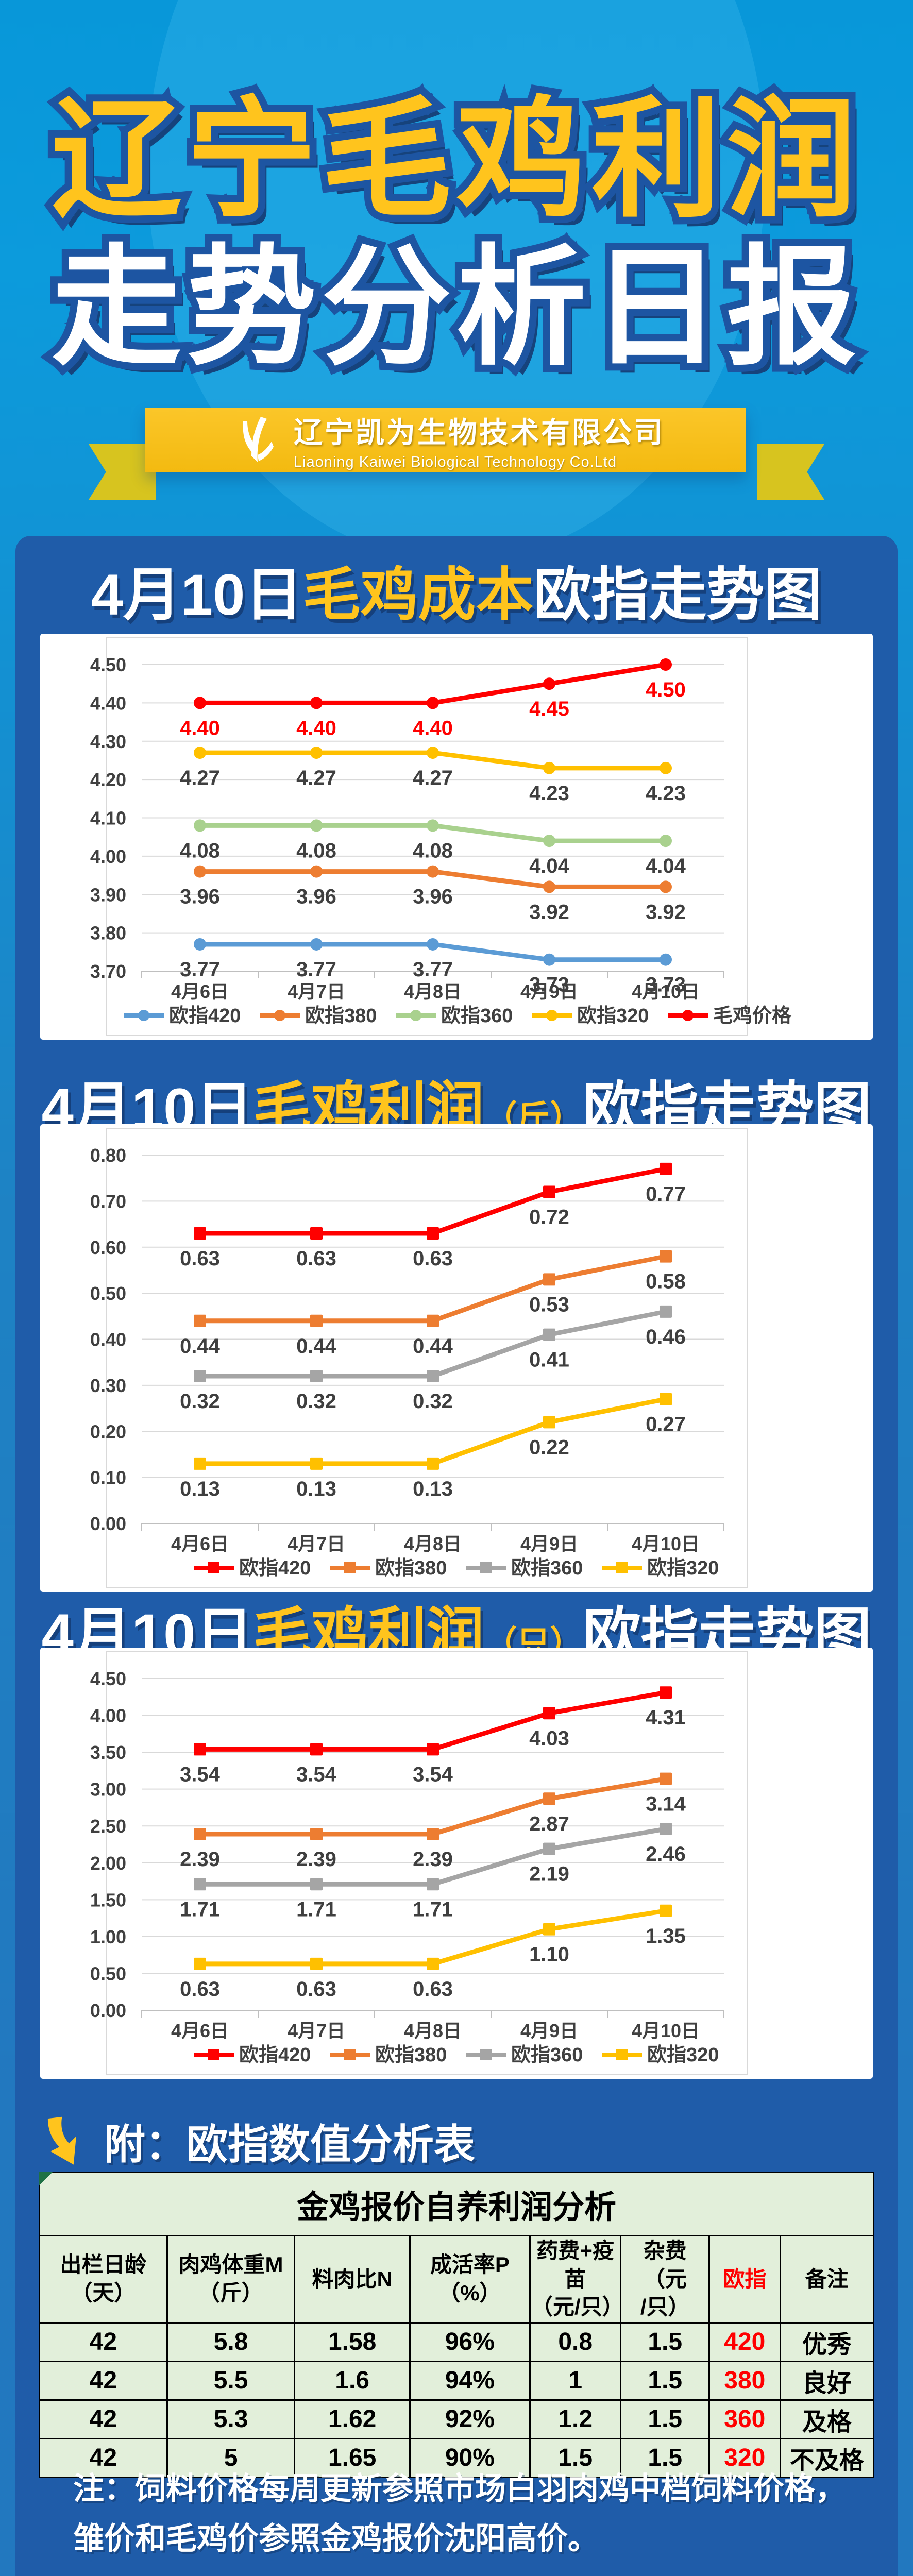 The height and width of the screenshot is (2576, 913). What do you see at coordinates (479, 433) in the screenshot?
I see `company-name-cn: 辽宁凯为生物技术有限公司` at bounding box center [479, 433].